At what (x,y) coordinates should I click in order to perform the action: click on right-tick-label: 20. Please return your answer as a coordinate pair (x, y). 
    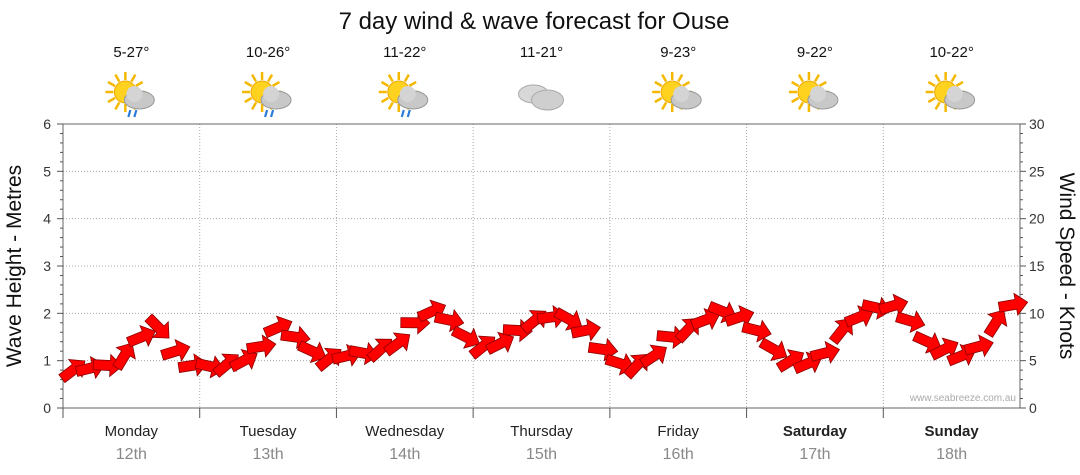
    Looking at the image, I should click on (1037, 219).